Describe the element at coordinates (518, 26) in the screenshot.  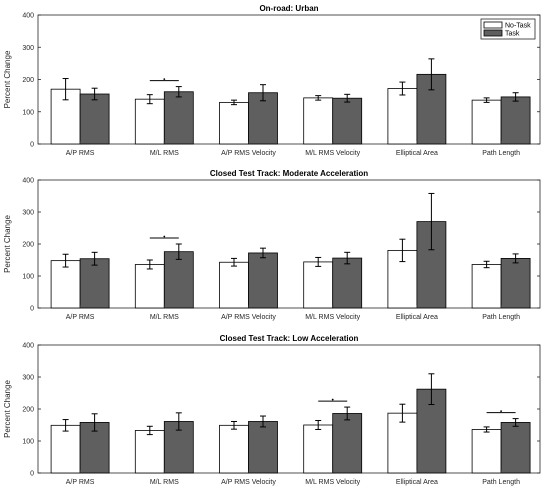
I see `legend-label: No-Task` at that location.